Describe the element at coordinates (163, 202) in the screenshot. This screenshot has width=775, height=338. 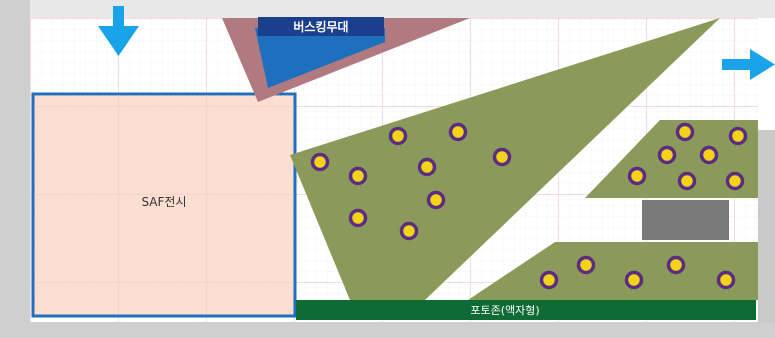
I see `saf-exhibit-label: SAF전시` at that location.